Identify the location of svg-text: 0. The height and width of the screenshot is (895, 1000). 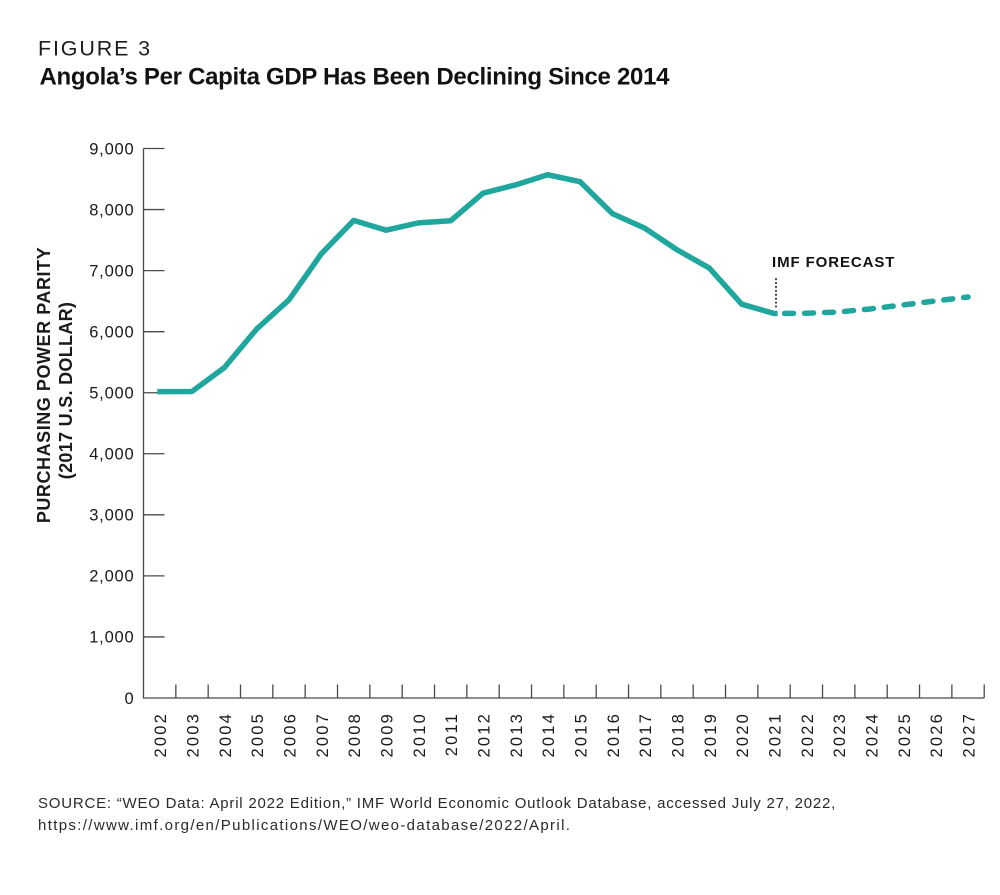
(130, 699).